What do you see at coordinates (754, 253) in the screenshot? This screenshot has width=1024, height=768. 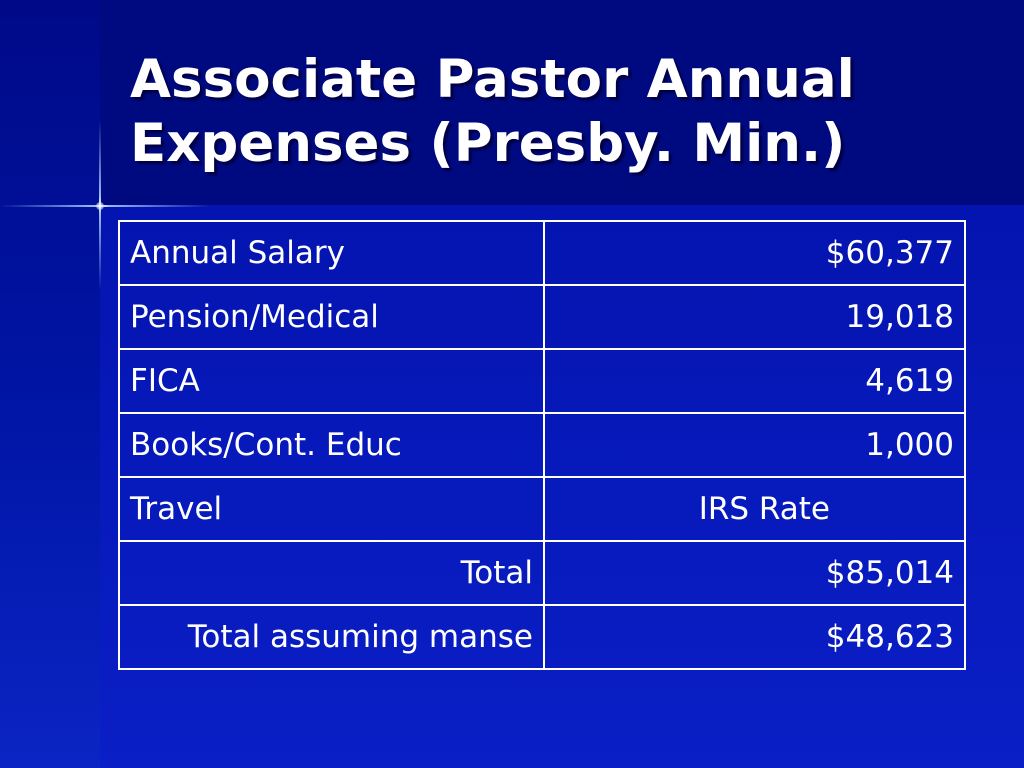 I see `expense-value: $60,377` at bounding box center [754, 253].